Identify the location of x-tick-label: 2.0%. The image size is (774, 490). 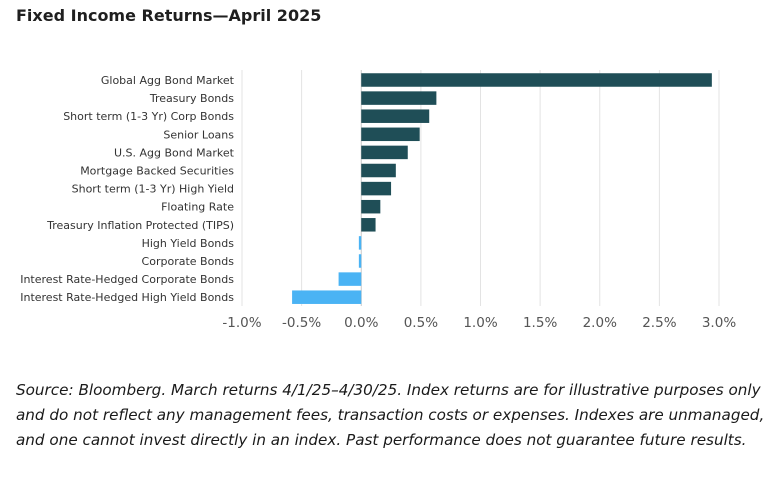
(600, 323).